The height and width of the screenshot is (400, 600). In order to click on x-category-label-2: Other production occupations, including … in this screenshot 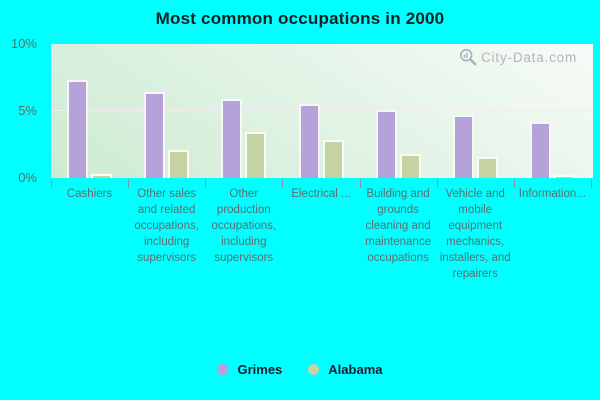, I will do `click(244, 226)`.